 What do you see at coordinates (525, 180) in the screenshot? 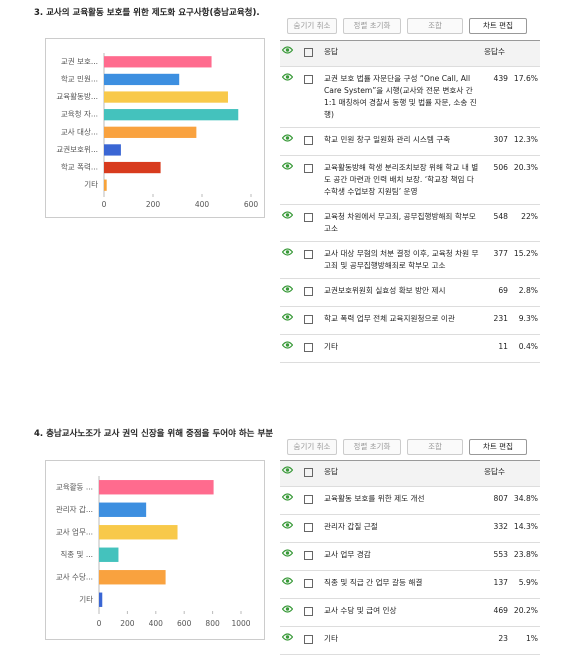
I see `percent: 20.3%` at bounding box center [525, 180].